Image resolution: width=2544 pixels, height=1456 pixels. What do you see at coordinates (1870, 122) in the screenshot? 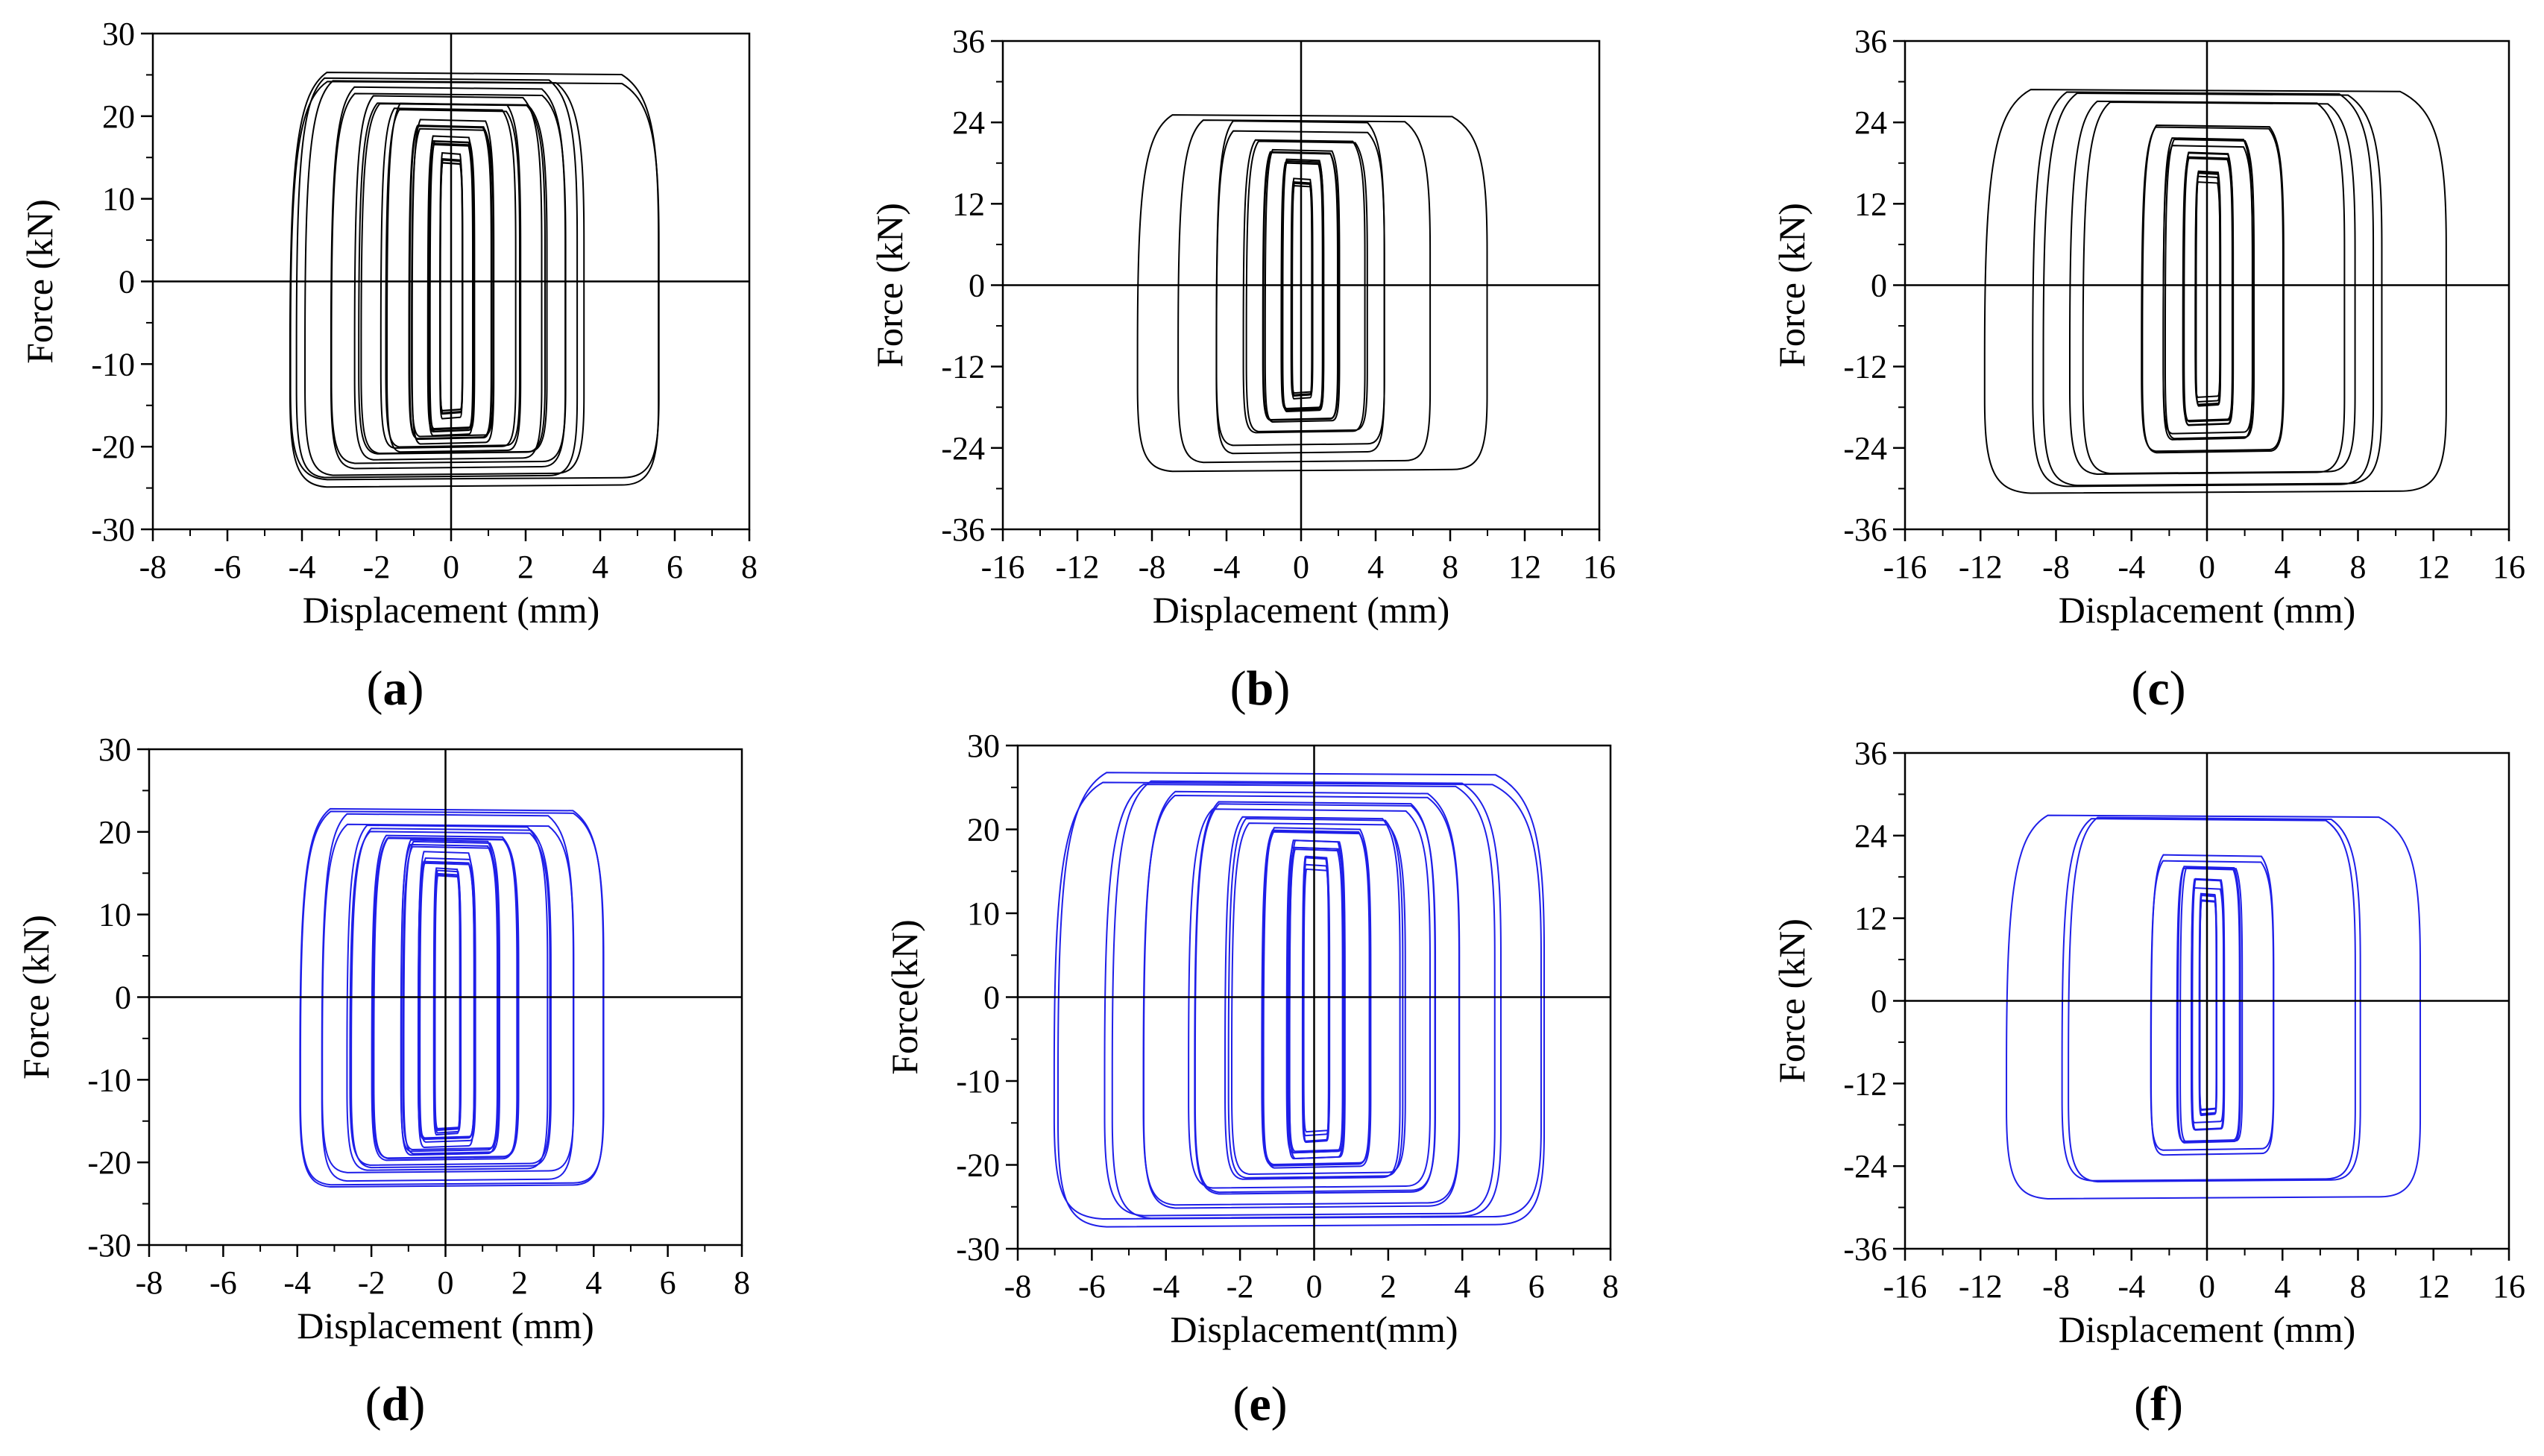
I see `y-tick-label: 24` at bounding box center [1870, 122].